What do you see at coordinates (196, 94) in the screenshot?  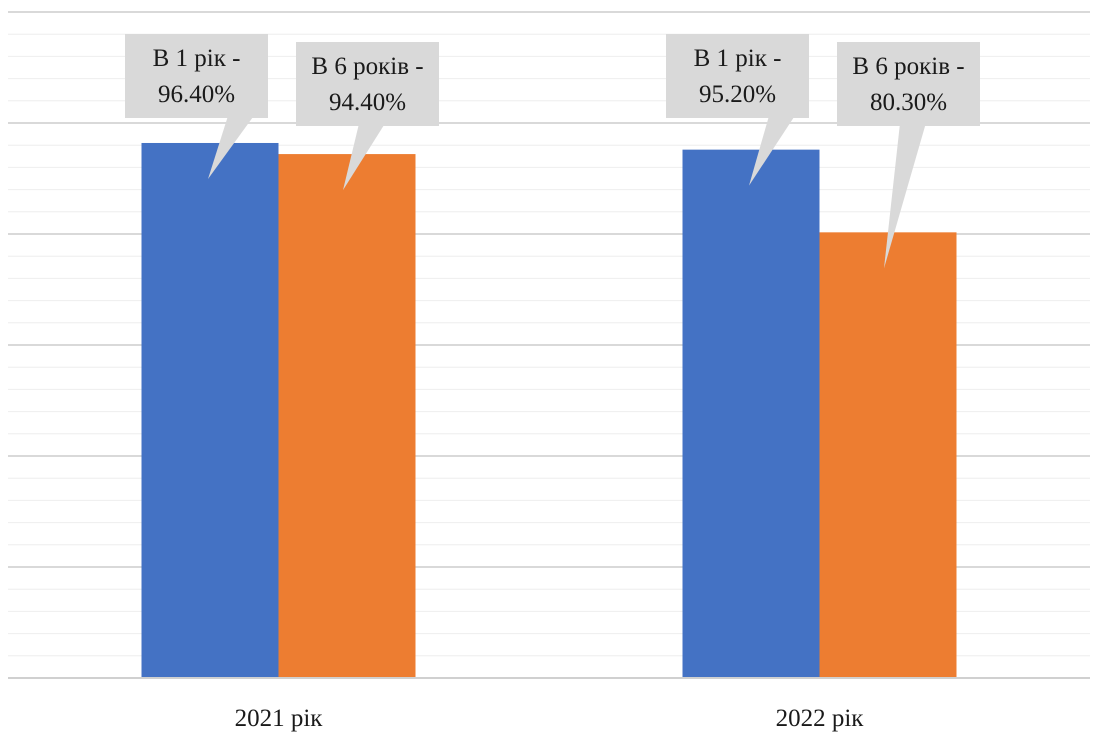 I see `data-label-value: 96.40%` at bounding box center [196, 94].